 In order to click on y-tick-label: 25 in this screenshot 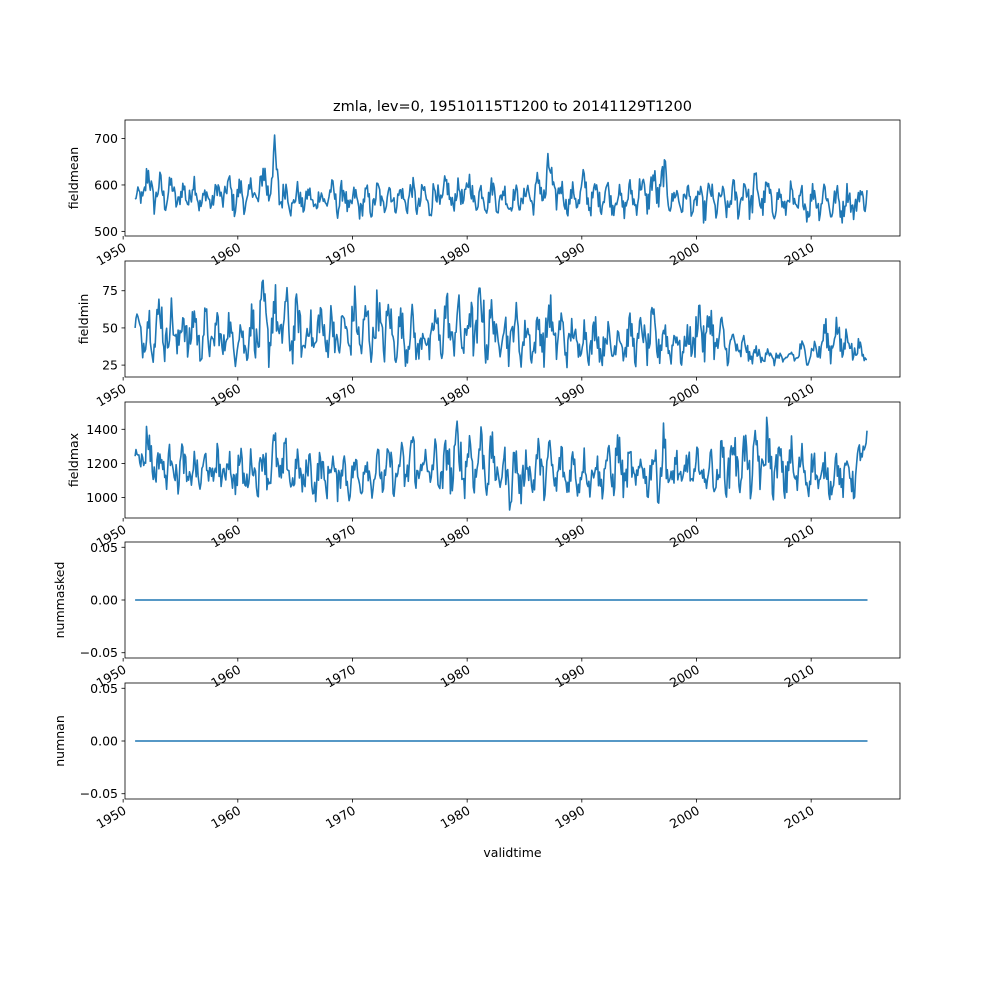, I will do `click(110, 365)`.